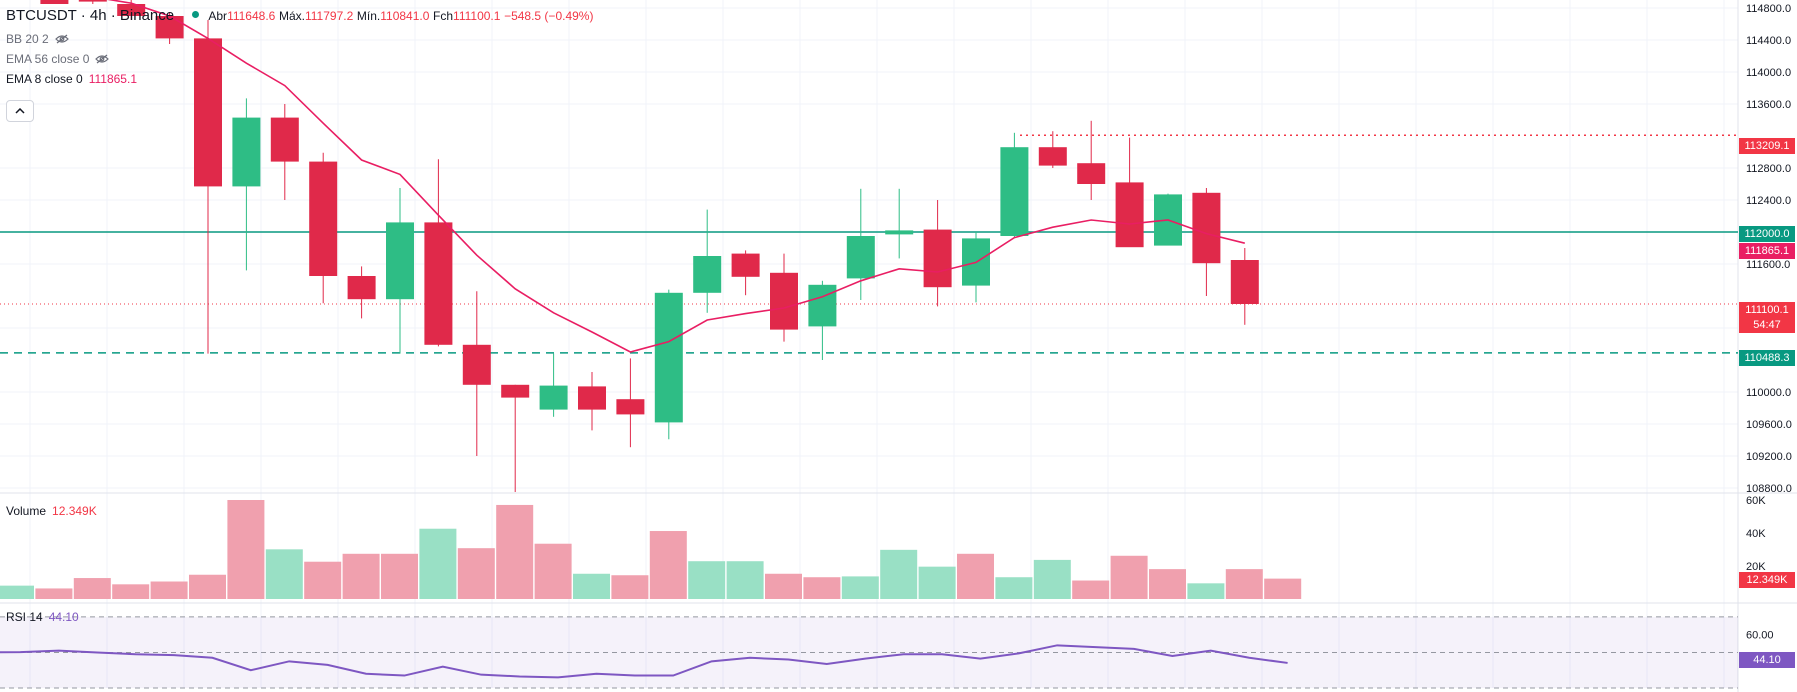 This screenshot has height=692, width=1797. What do you see at coordinates (1767, 580) in the screenshot?
I see `price-tag-volume: 12.349K` at bounding box center [1767, 580].